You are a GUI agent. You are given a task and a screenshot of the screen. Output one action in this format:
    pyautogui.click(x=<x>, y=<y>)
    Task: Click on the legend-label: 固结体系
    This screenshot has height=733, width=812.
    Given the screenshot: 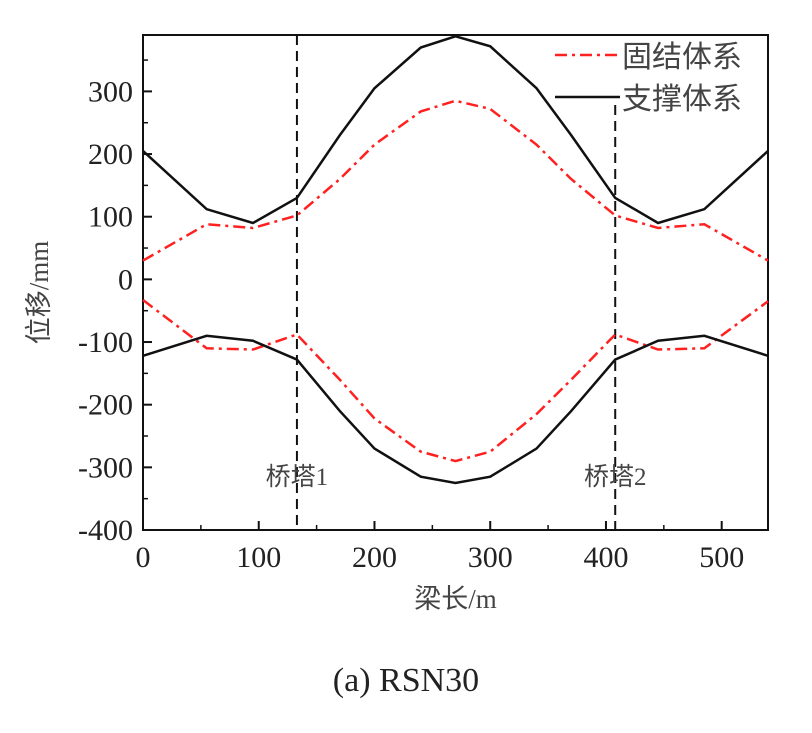 What is the action you would take?
    pyautogui.click(x=682, y=57)
    